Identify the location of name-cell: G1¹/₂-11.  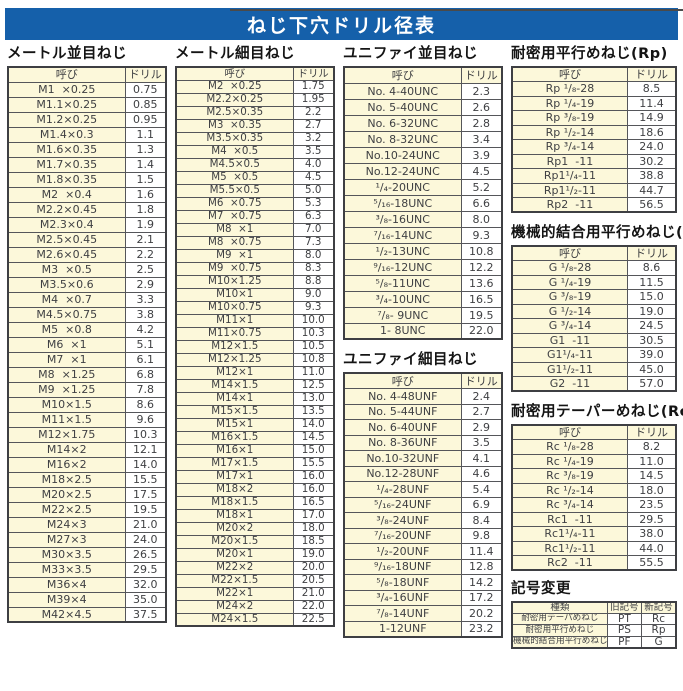
(569, 369).